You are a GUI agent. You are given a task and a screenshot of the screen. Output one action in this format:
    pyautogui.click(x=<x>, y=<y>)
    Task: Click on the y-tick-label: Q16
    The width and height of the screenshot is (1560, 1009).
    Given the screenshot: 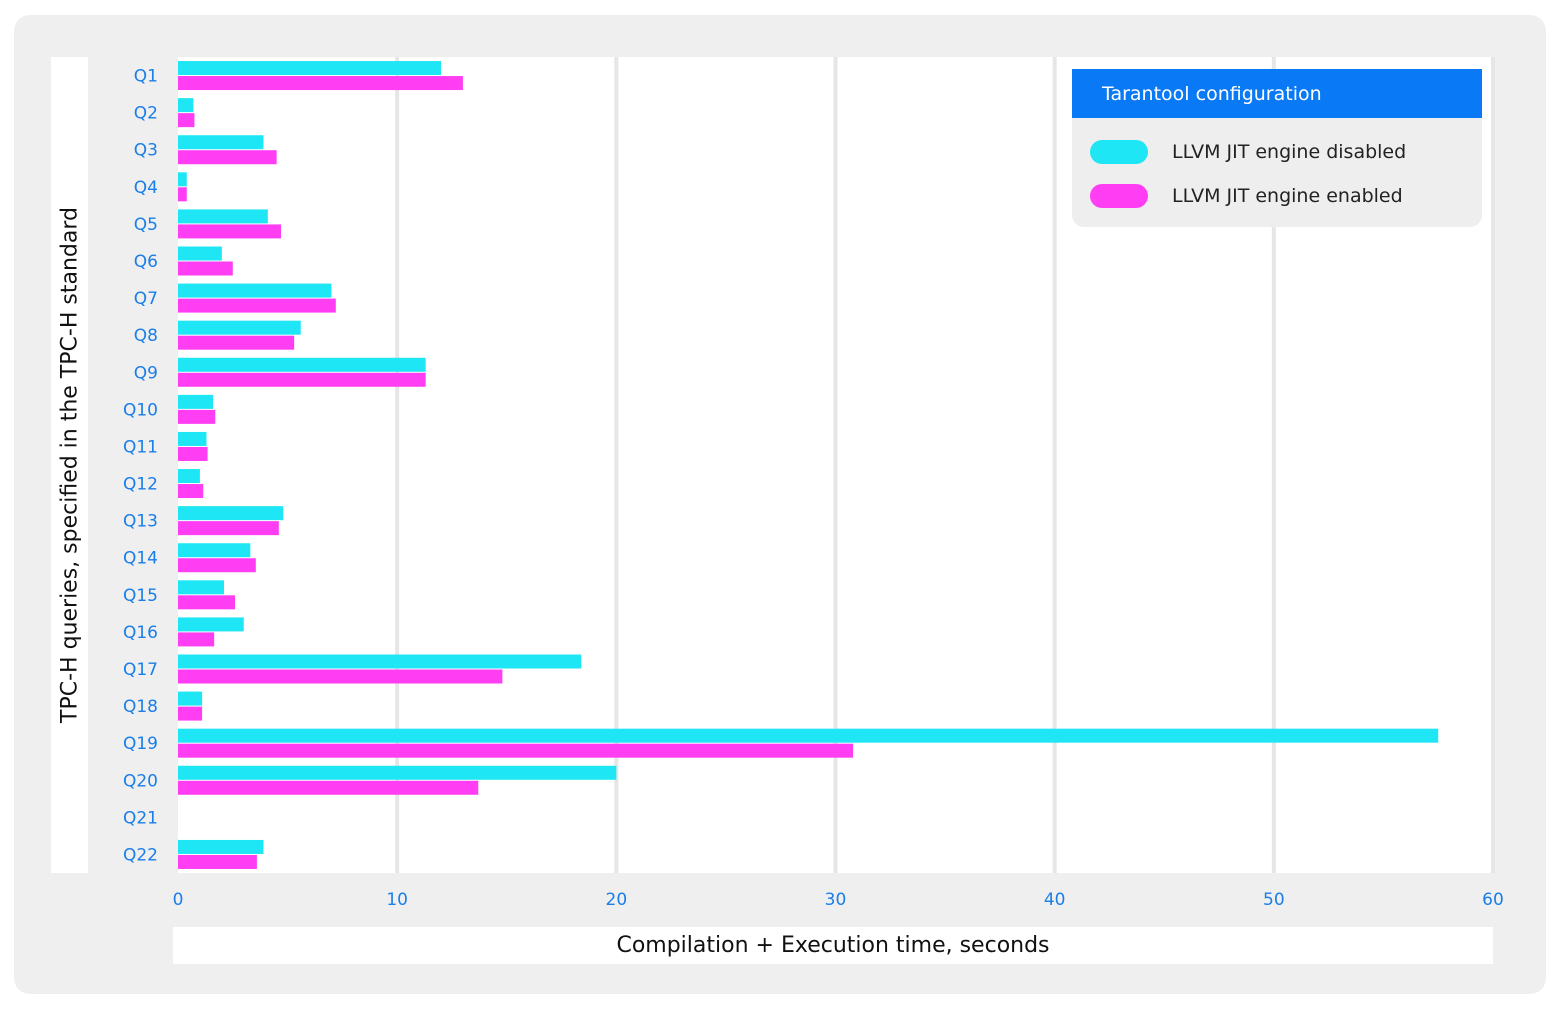 What is the action you would take?
    pyautogui.click(x=140, y=633)
    